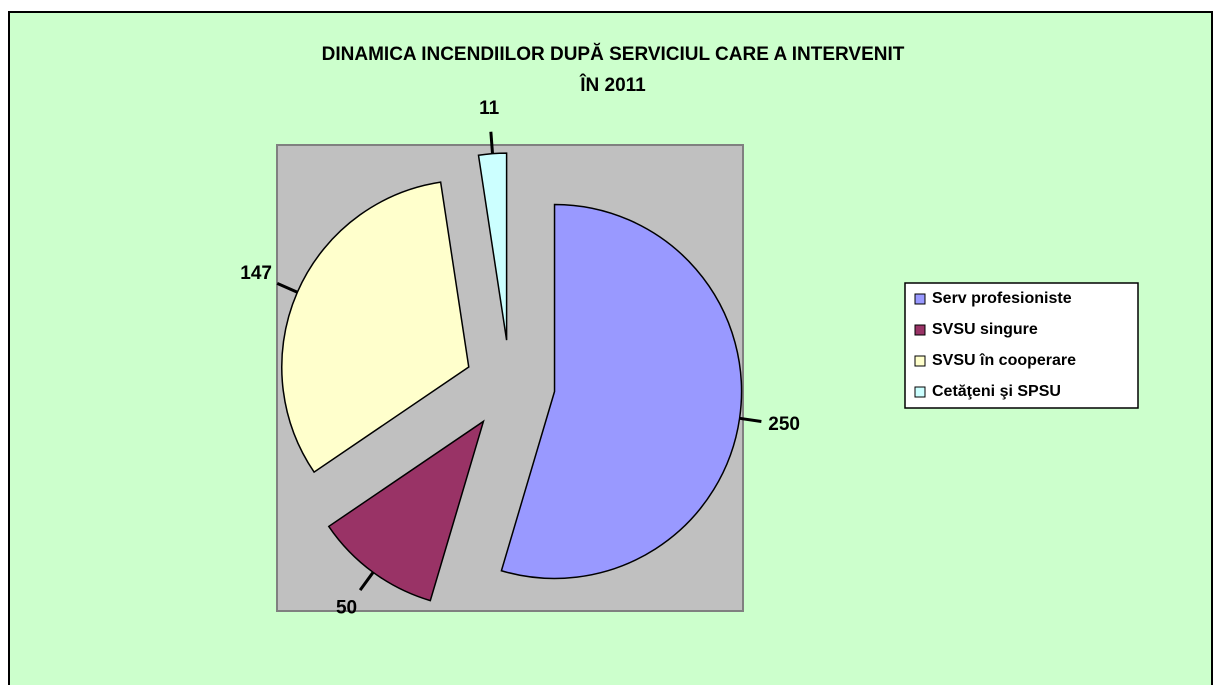  Describe the element at coordinates (1002, 298) in the screenshot. I see `legend-label: Serv profesioniste` at that location.